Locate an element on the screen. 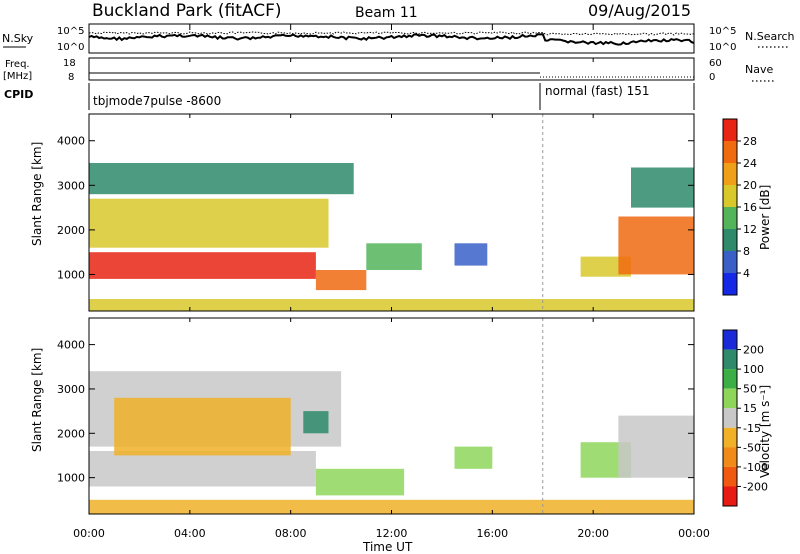 This screenshot has width=800, height=554. colorbar-tick-label: 200 is located at coordinates (753, 350).